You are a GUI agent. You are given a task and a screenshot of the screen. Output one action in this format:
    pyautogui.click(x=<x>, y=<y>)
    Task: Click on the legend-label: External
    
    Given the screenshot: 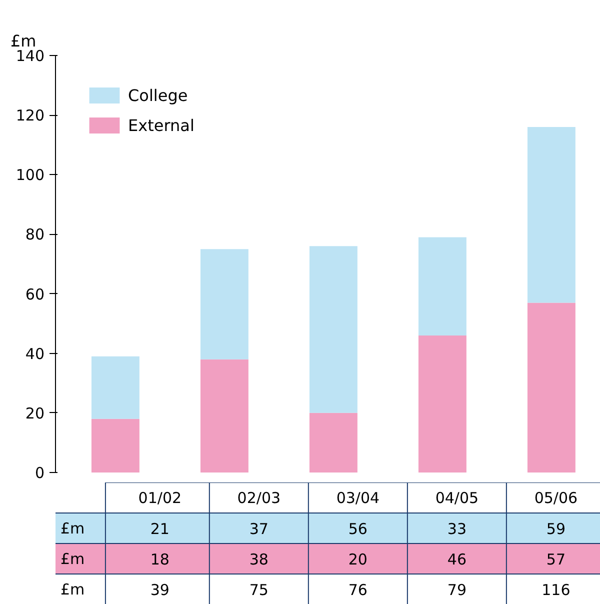 What is the action you would take?
    pyautogui.click(x=161, y=125)
    